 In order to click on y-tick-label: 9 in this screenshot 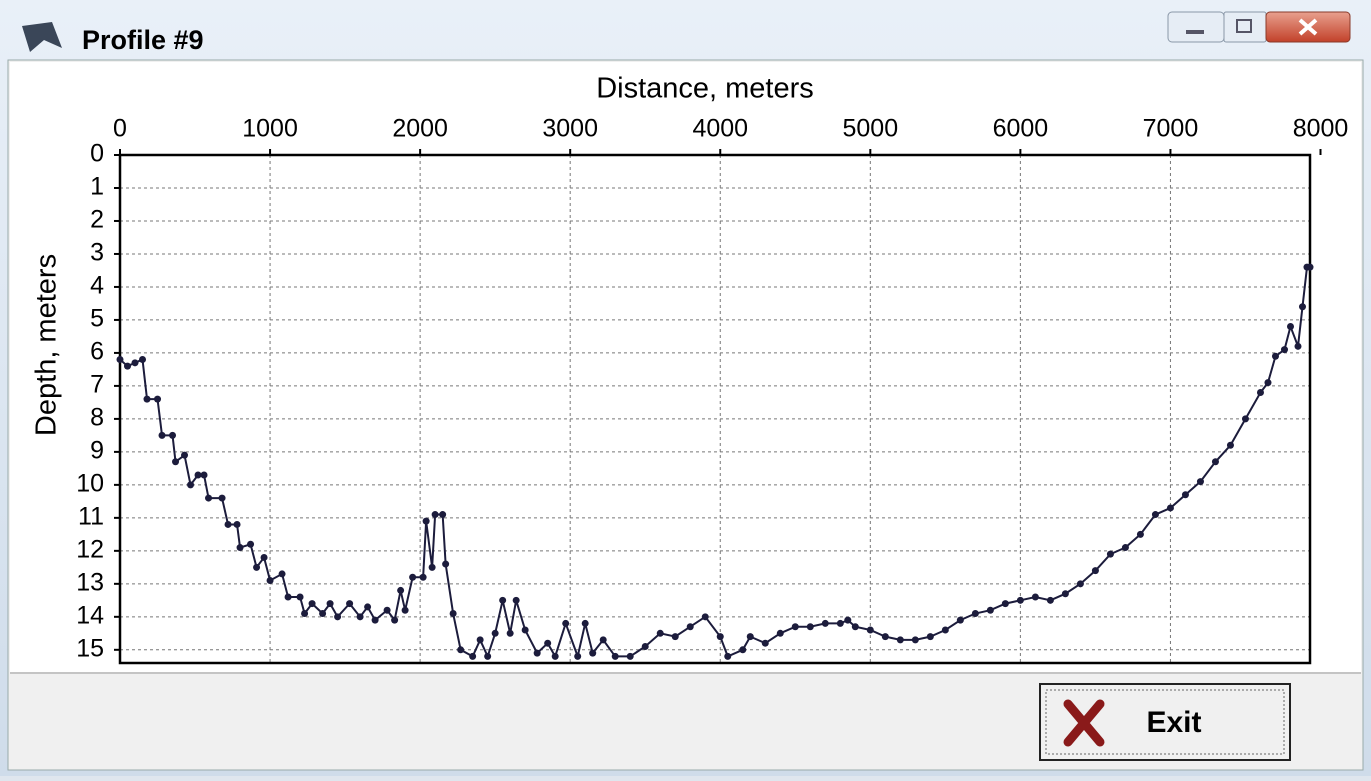, I will do `click(97, 450)`.